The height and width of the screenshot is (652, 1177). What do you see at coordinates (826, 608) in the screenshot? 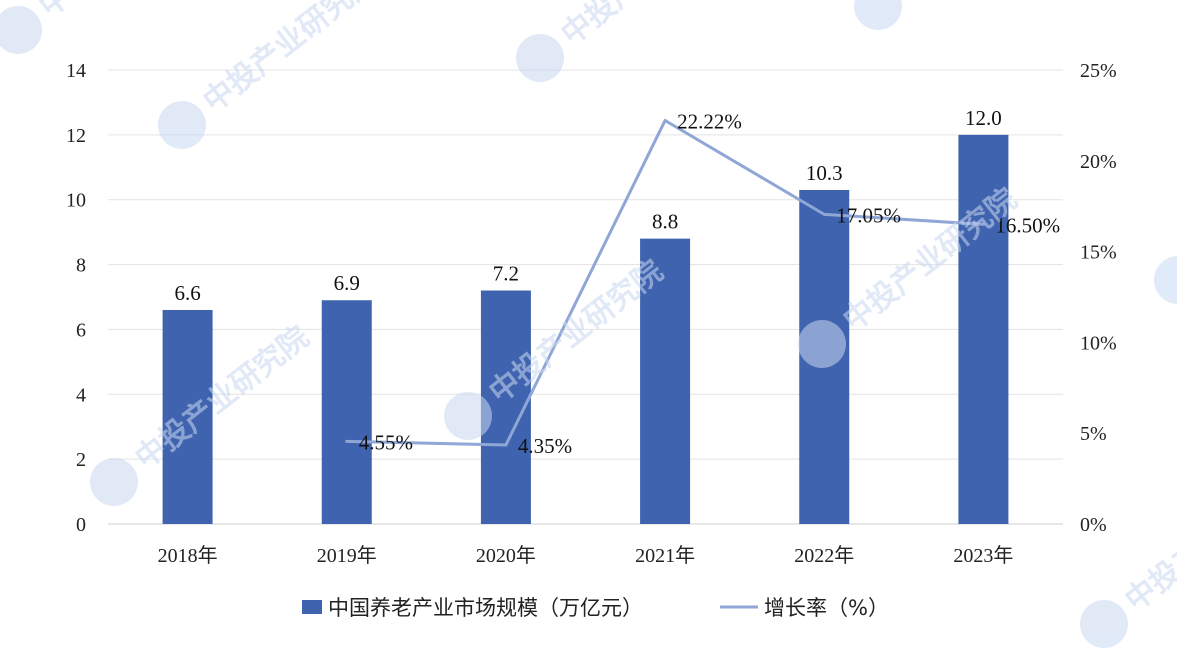
I see `legend-line-label: 增长率（%）` at bounding box center [826, 608].